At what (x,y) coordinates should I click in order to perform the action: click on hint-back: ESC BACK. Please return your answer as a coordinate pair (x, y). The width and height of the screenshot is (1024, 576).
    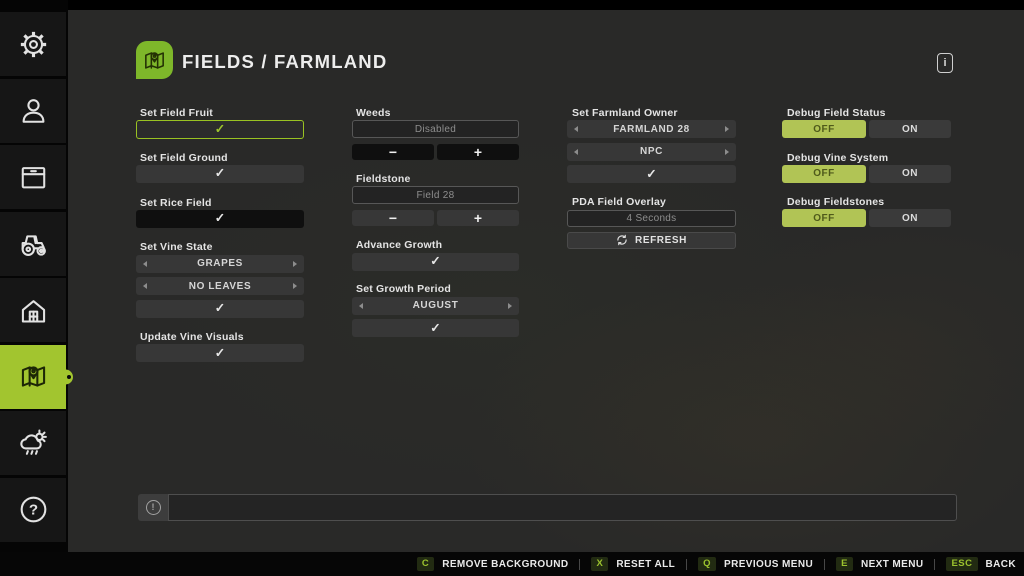
    Looking at the image, I should click on (981, 564).